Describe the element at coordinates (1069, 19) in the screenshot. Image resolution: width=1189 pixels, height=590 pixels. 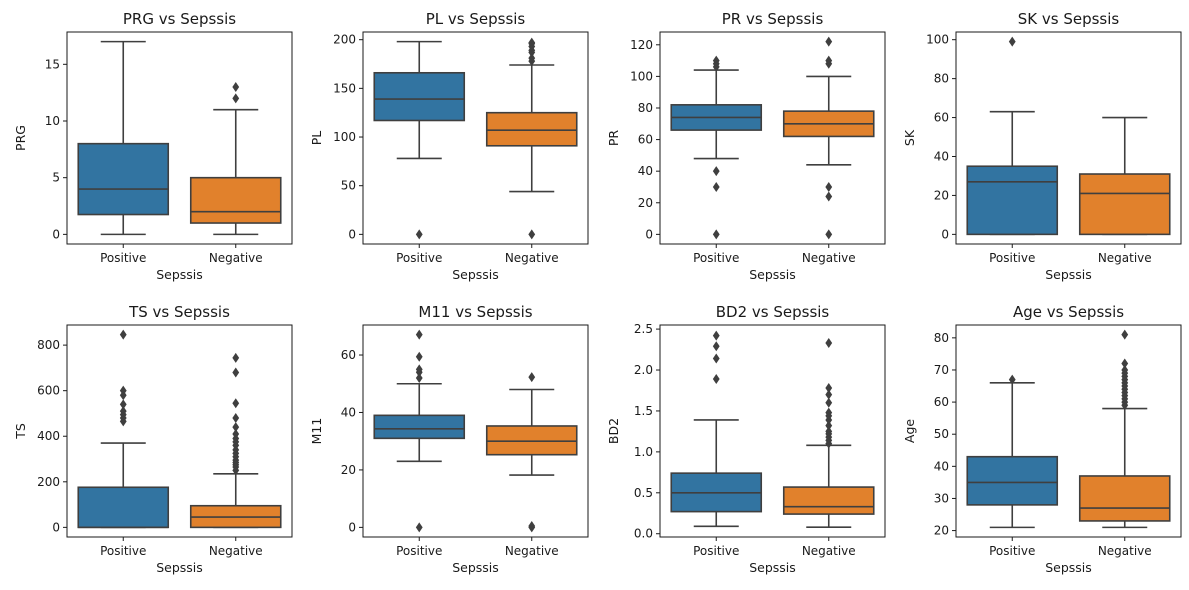
I see `subplot-title: SK vs Sepssis` at that location.